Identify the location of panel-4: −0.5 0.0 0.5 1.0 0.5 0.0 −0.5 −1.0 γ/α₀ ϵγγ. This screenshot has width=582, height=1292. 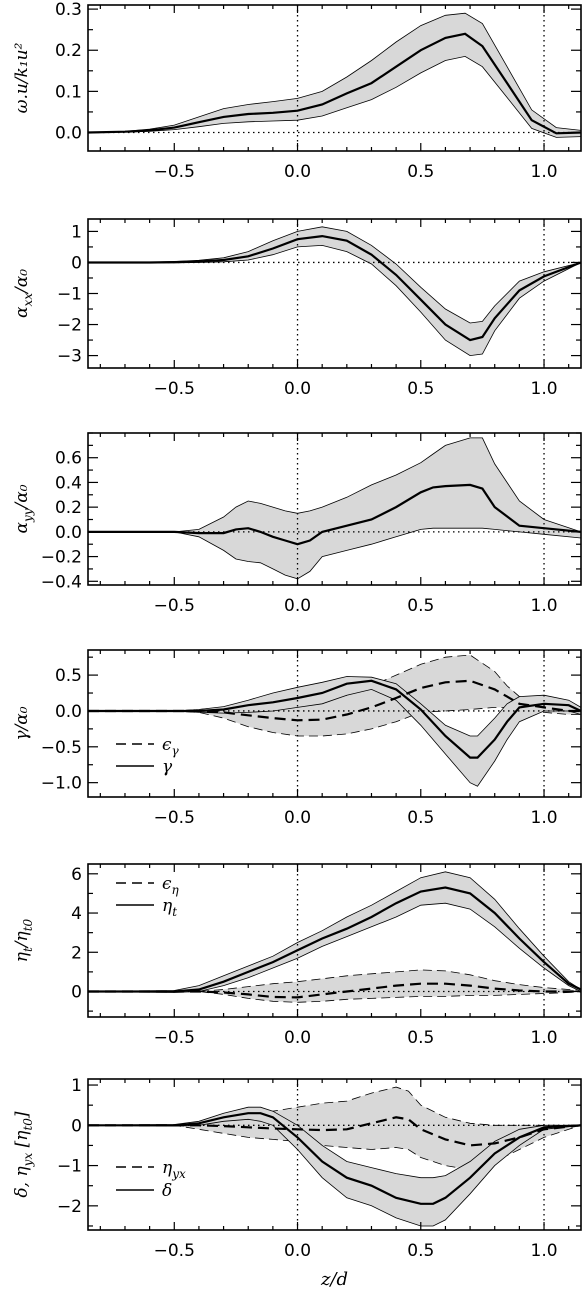
(297, 738).